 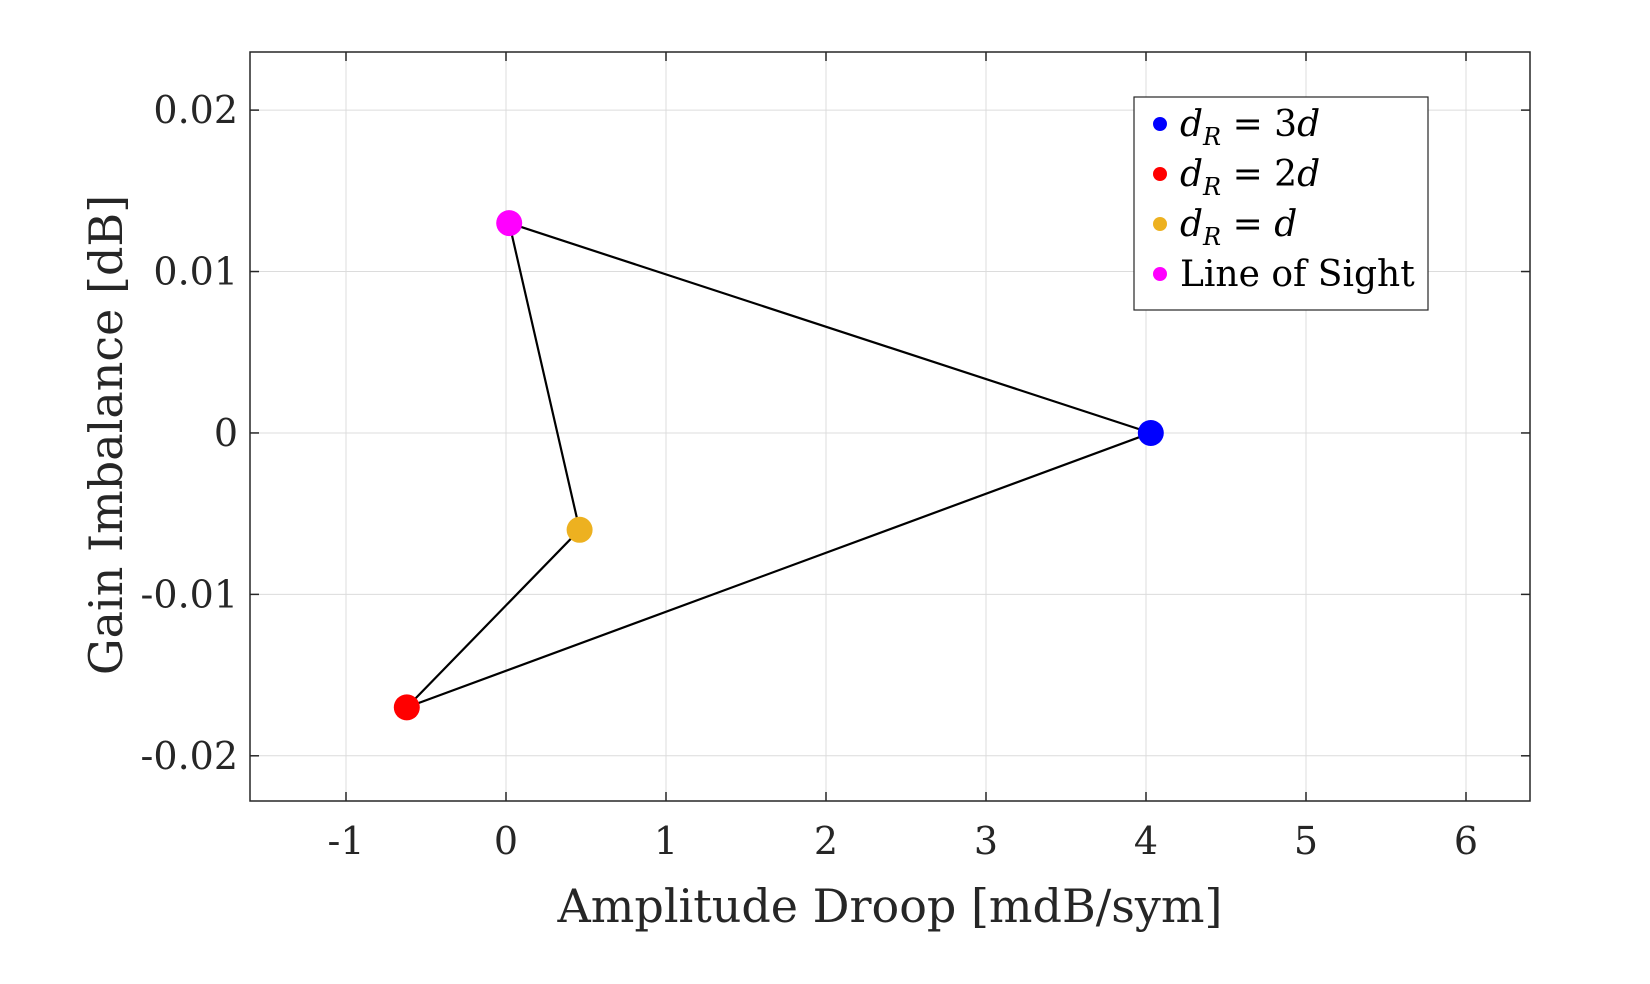 I want to click on y-tick-label: -0.02, so click(x=189, y=756).